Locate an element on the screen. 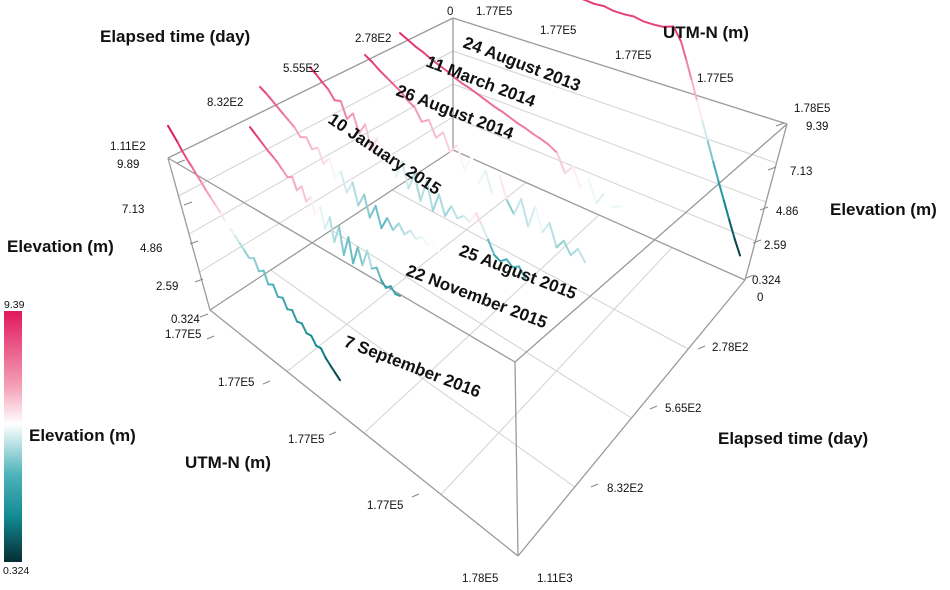  tick-right-elapsed-zero: 0 is located at coordinates (760, 298).